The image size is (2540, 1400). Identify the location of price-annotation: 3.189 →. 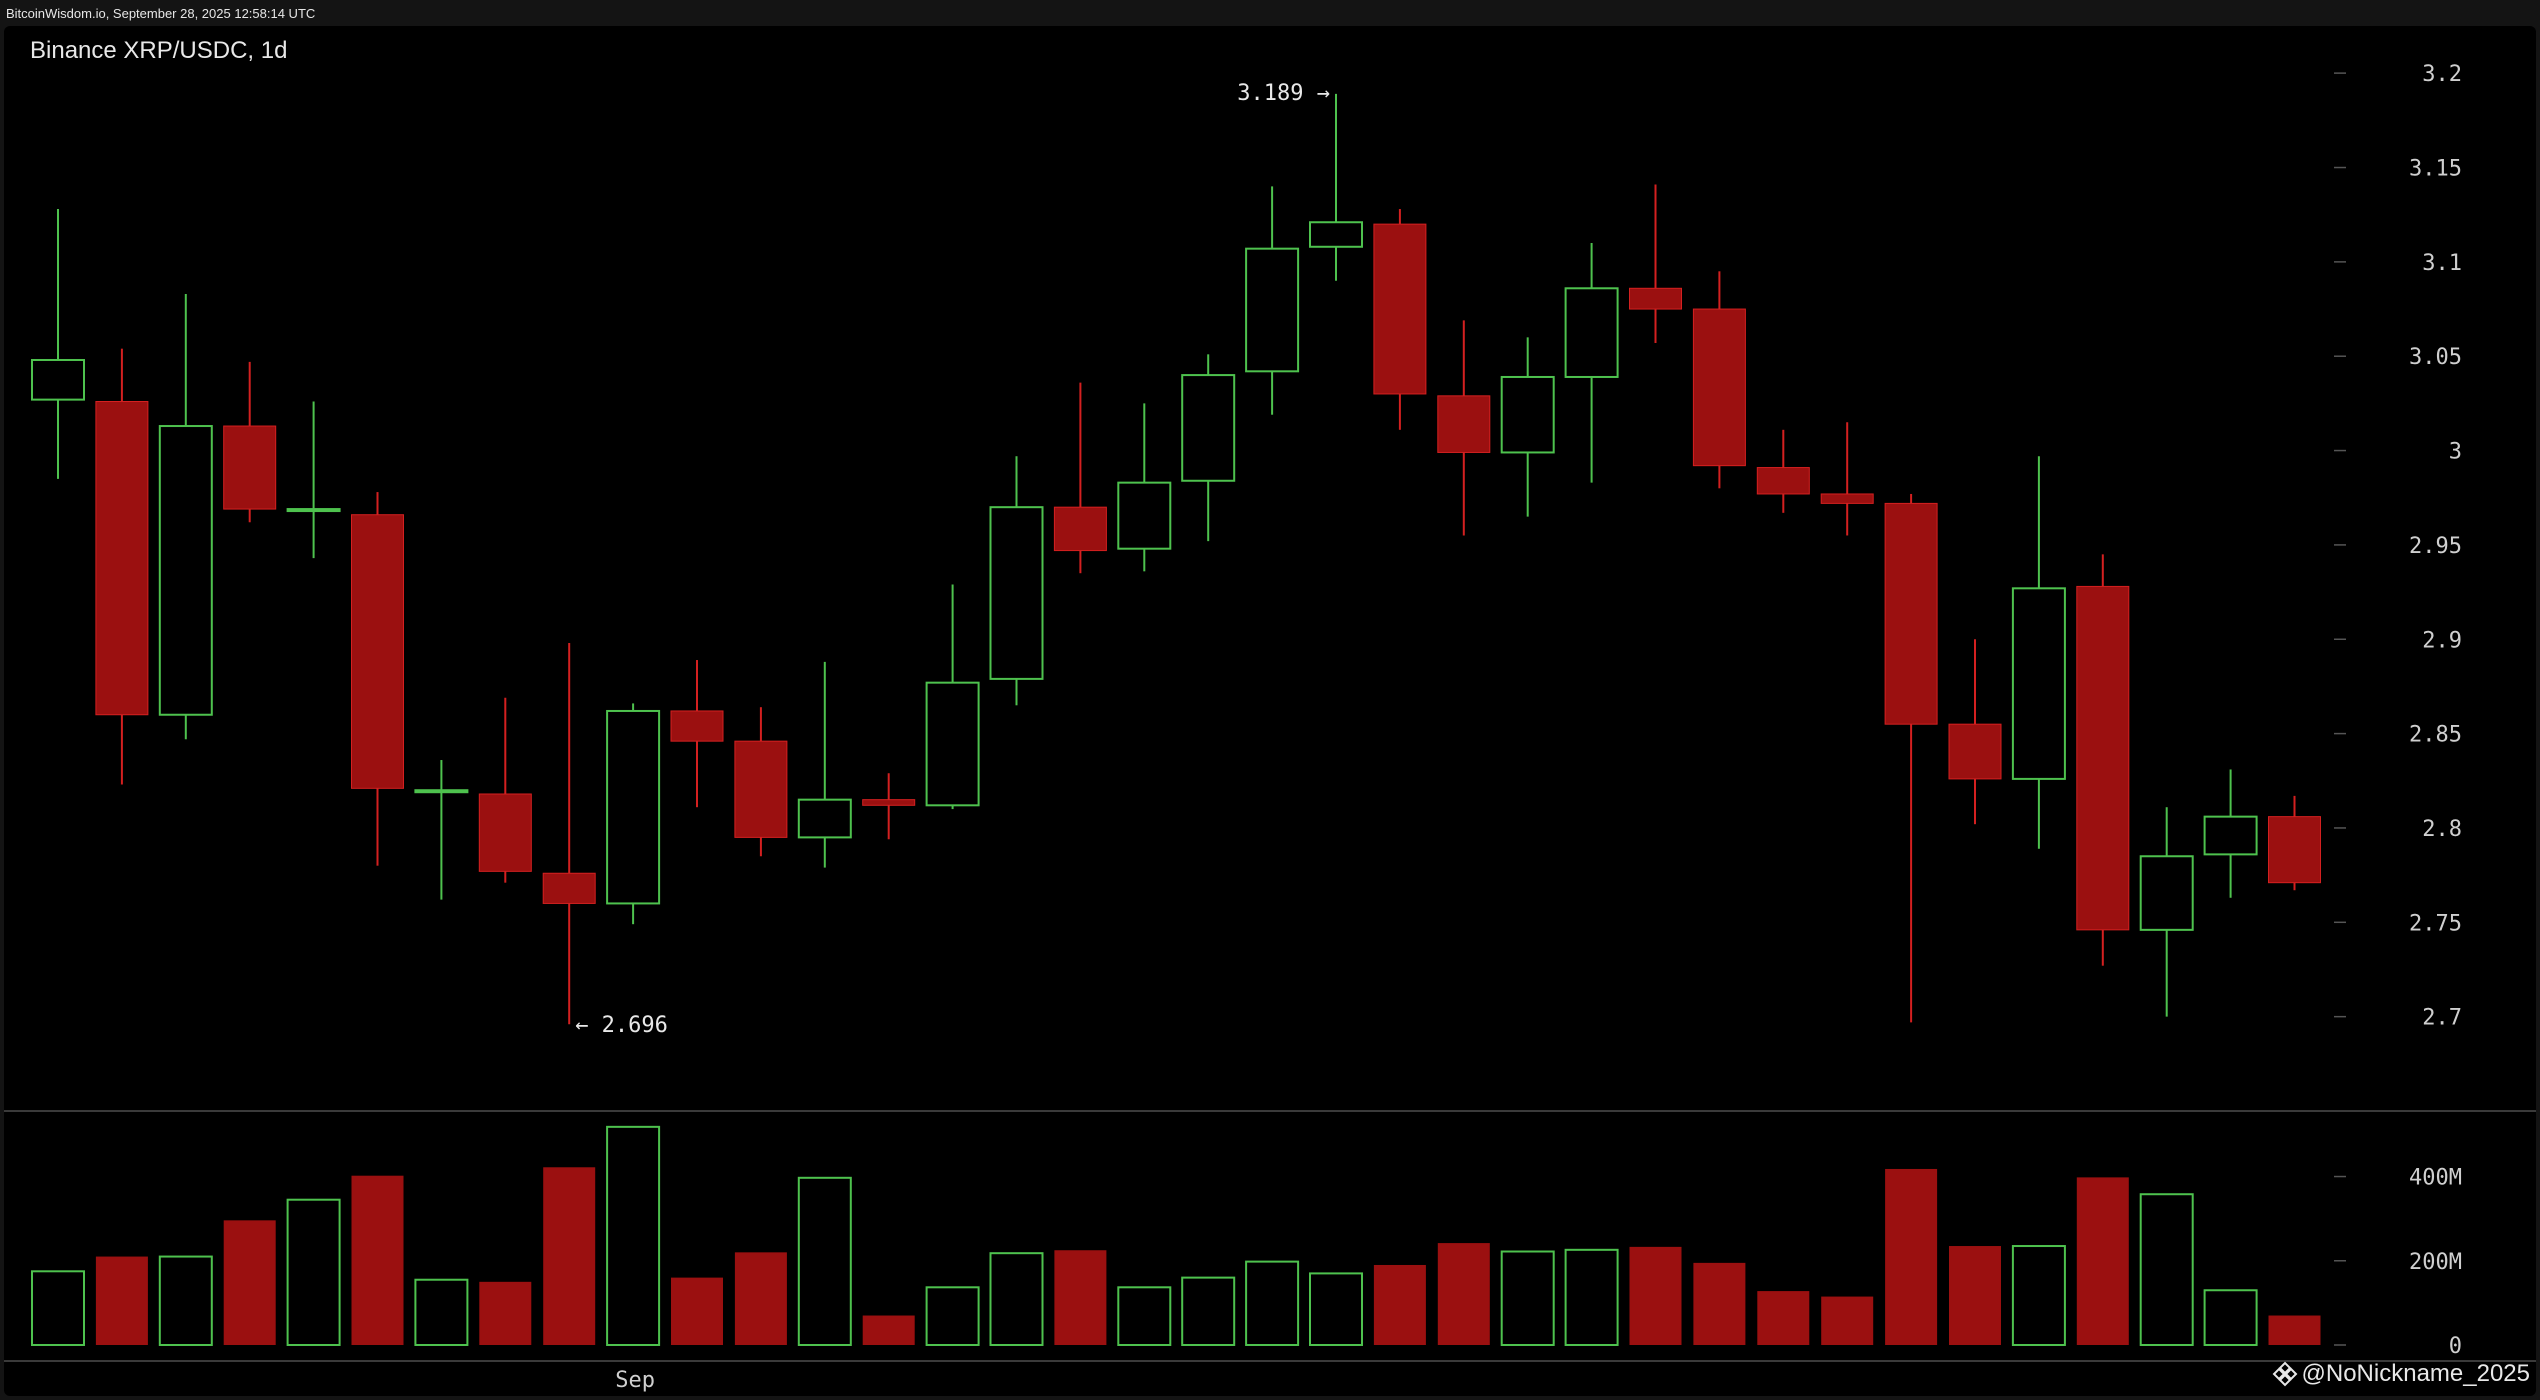
(1283, 93).